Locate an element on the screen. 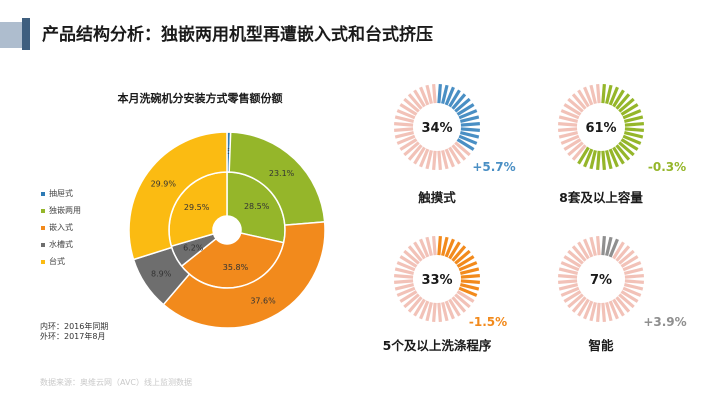  outer-ring-label-3: 8.9% is located at coordinates (161, 274).